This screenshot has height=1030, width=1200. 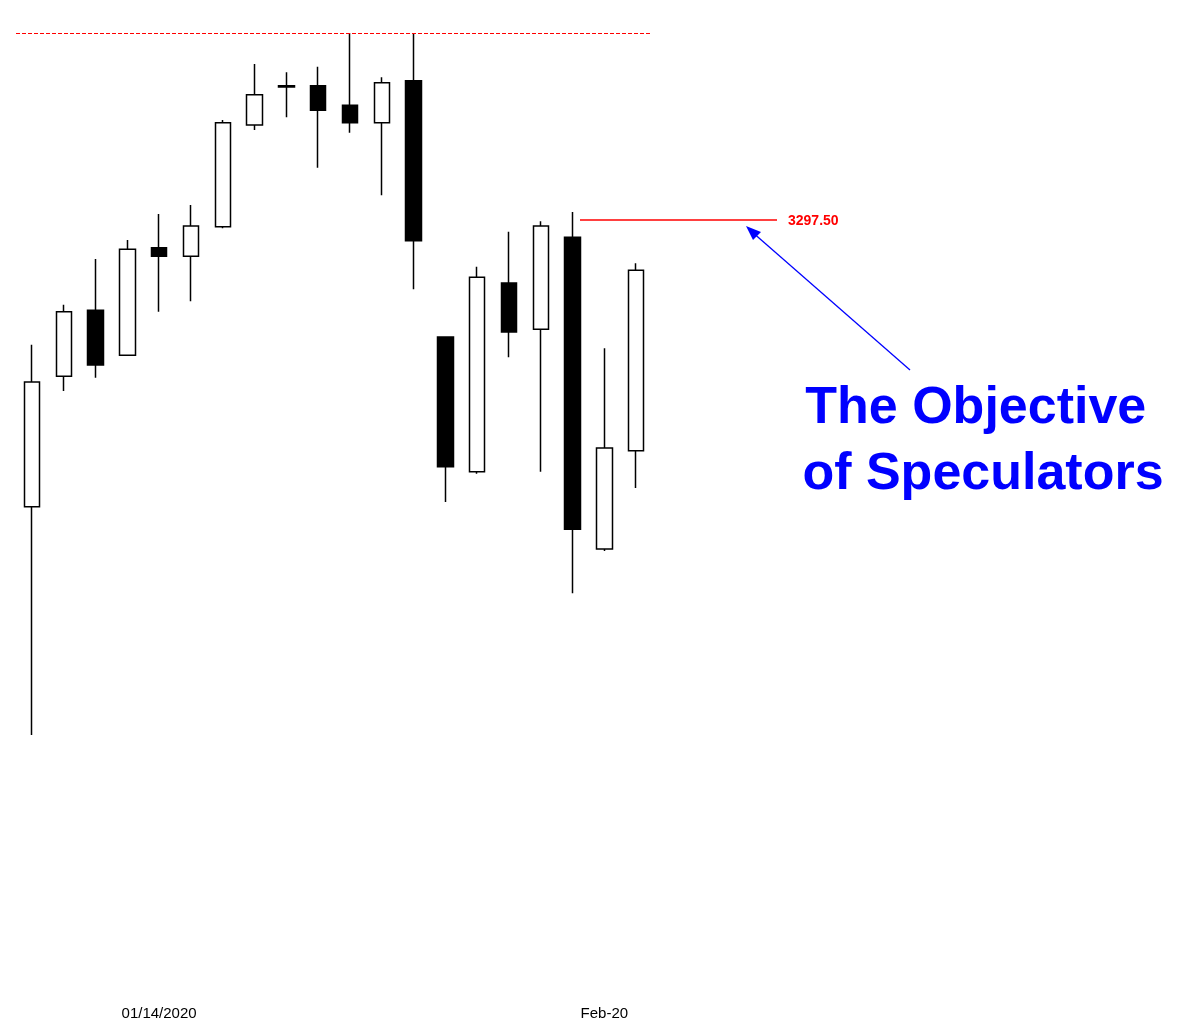 What do you see at coordinates (813, 220) in the screenshot?
I see `text: 3297.50` at bounding box center [813, 220].